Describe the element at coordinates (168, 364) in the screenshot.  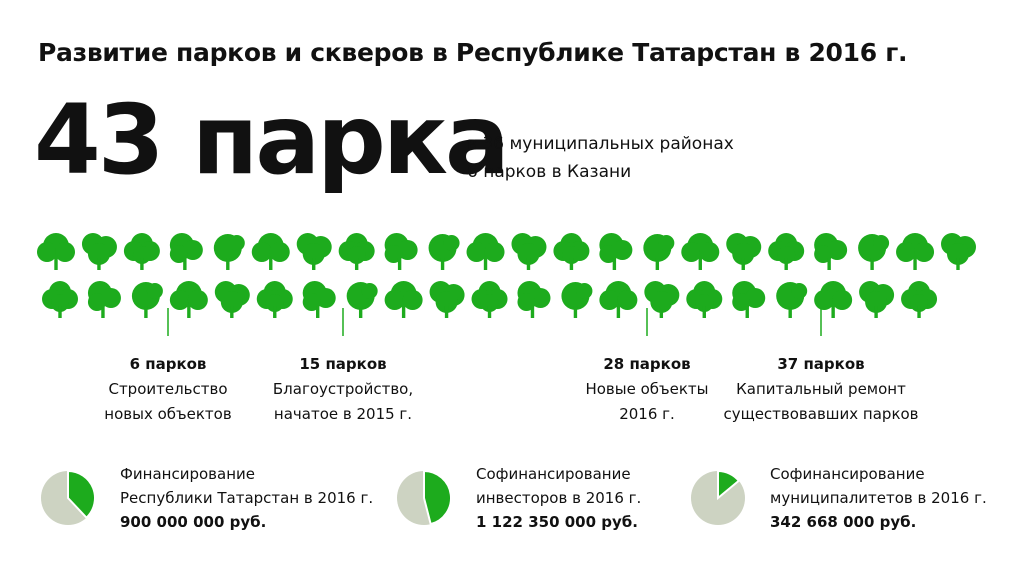
I see `annotation-count: 6 парков` at that location.